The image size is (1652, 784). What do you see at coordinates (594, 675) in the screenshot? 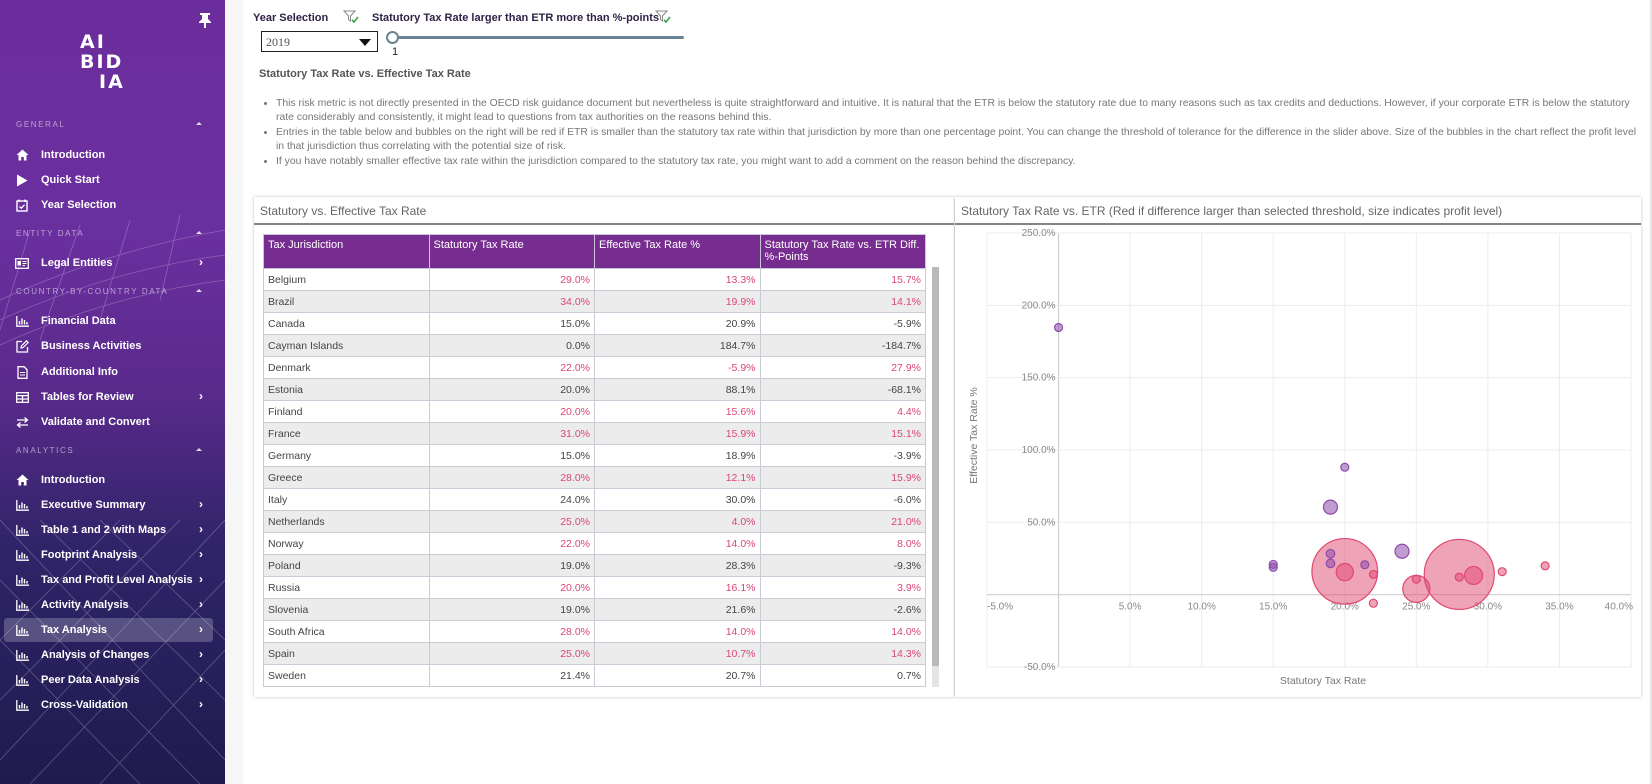
I see `table-row: Sweden 21.4% 20.7% 0.7%` at bounding box center [594, 675].